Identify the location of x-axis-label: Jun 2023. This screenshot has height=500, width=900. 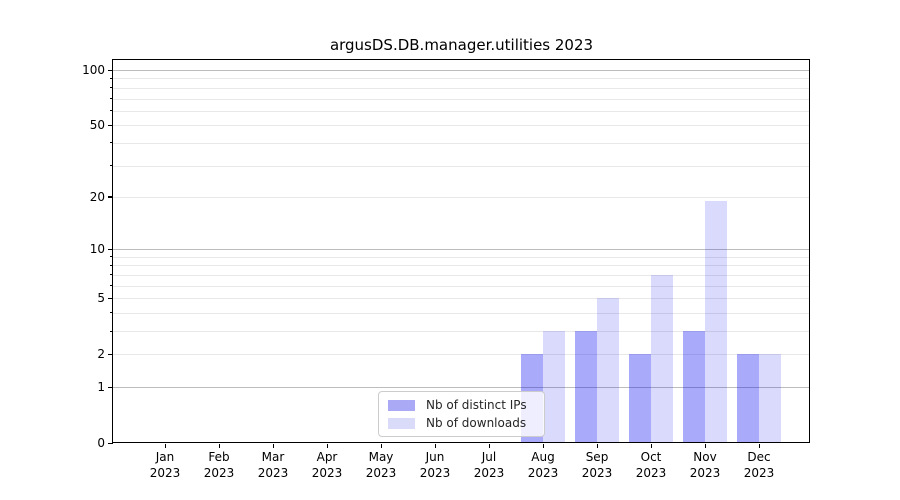
(435, 465).